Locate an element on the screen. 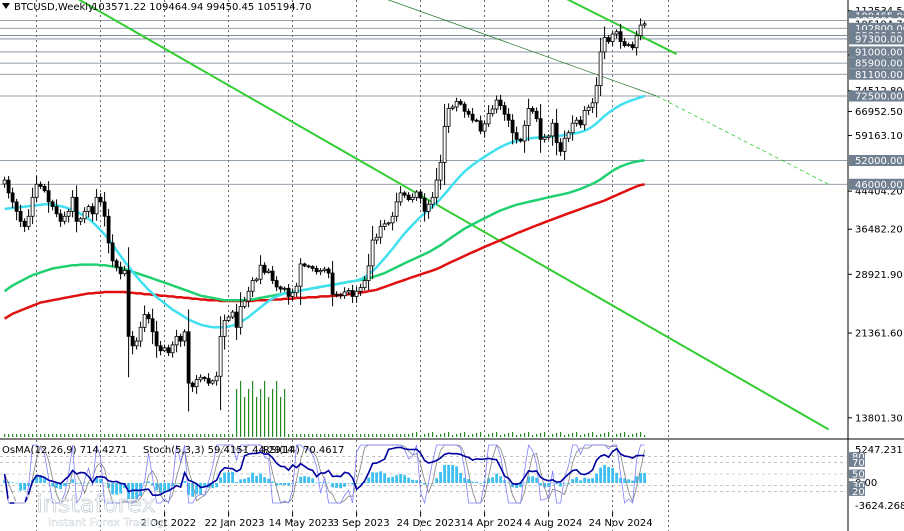  osc-level-label: 70 is located at coordinates (858, 463).